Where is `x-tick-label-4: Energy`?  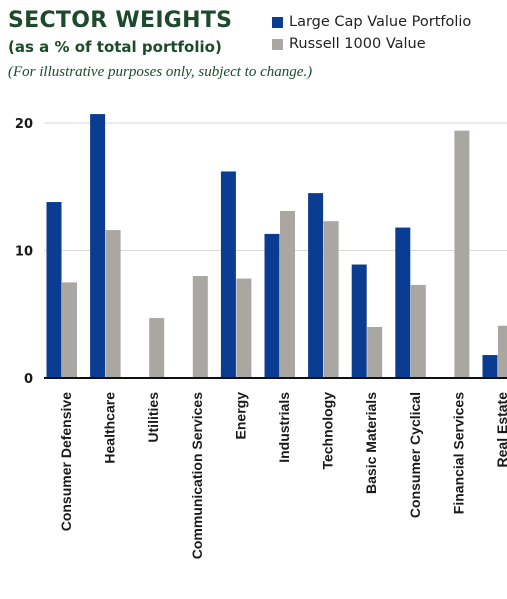
x-tick-label-4: Energy is located at coordinates (240, 416).